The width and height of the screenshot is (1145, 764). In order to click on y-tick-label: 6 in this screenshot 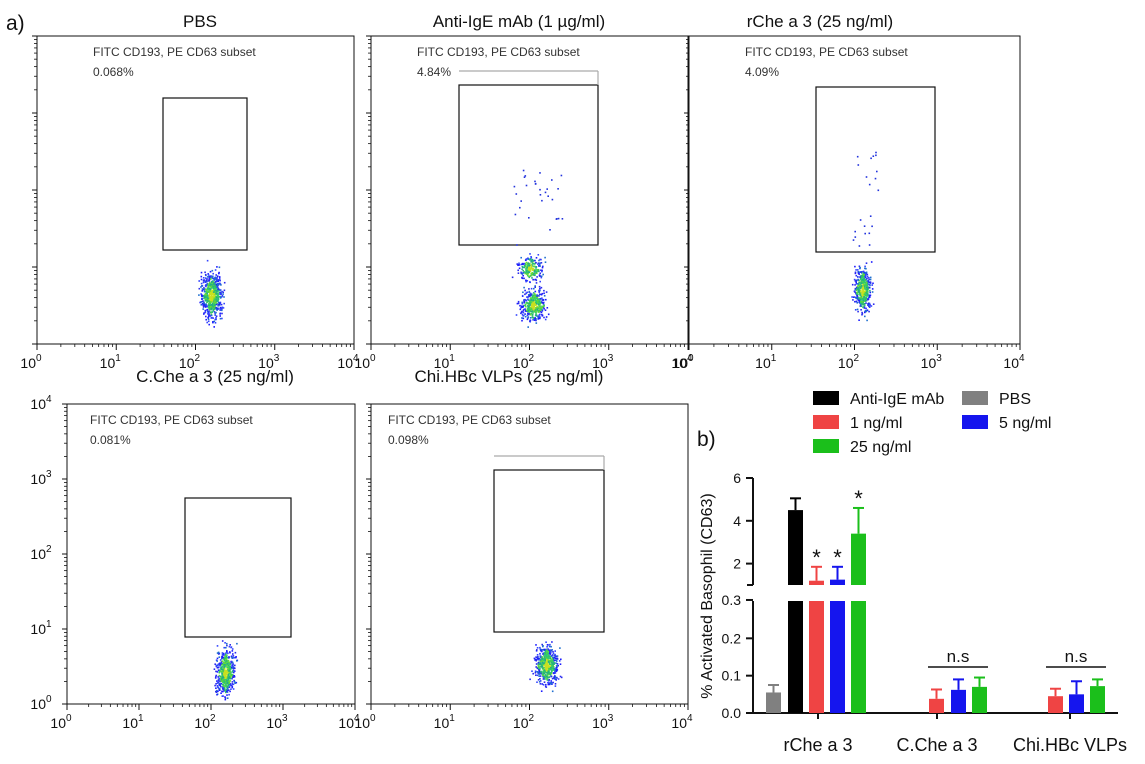, I will do `click(737, 478)`.